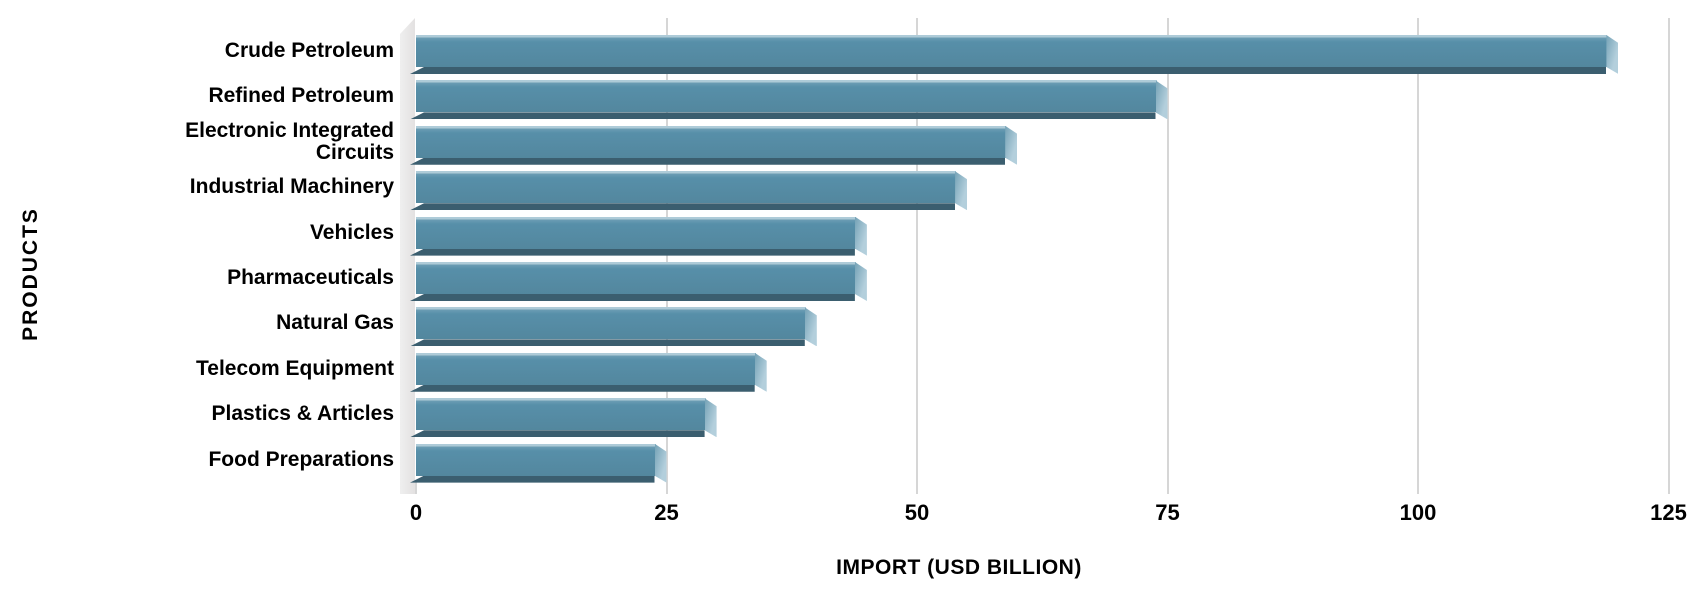 The image size is (1697, 605). I want to click on category-label: Food Preparations, so click(301, 459).